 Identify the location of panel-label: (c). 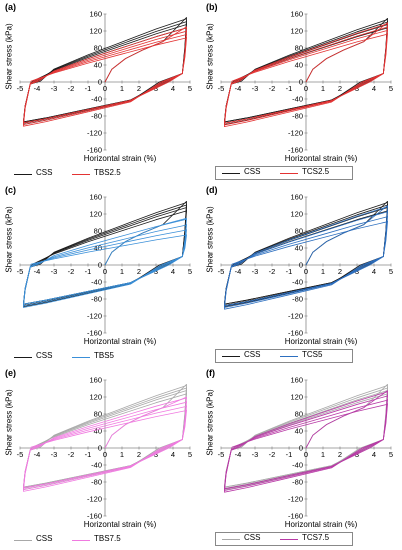
(10, 190).